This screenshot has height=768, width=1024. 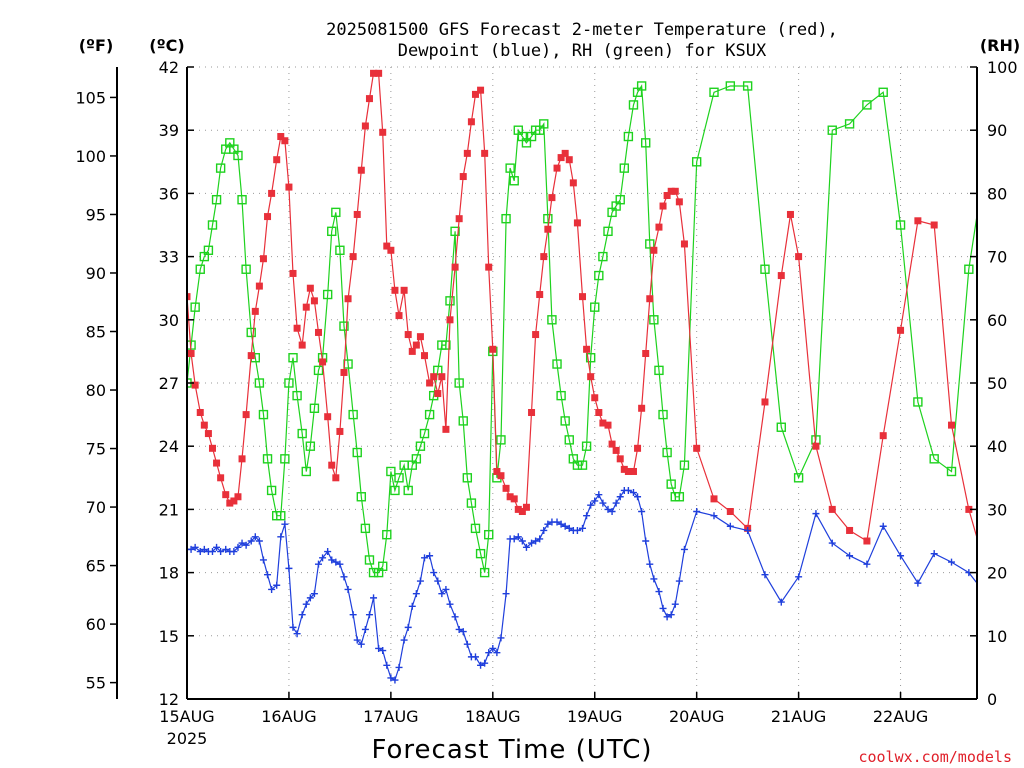 What do you see at coordinates (798, 716) in the screenshot?
I see `x-tick-label: 21AUG` at bounding box center [798, 716].